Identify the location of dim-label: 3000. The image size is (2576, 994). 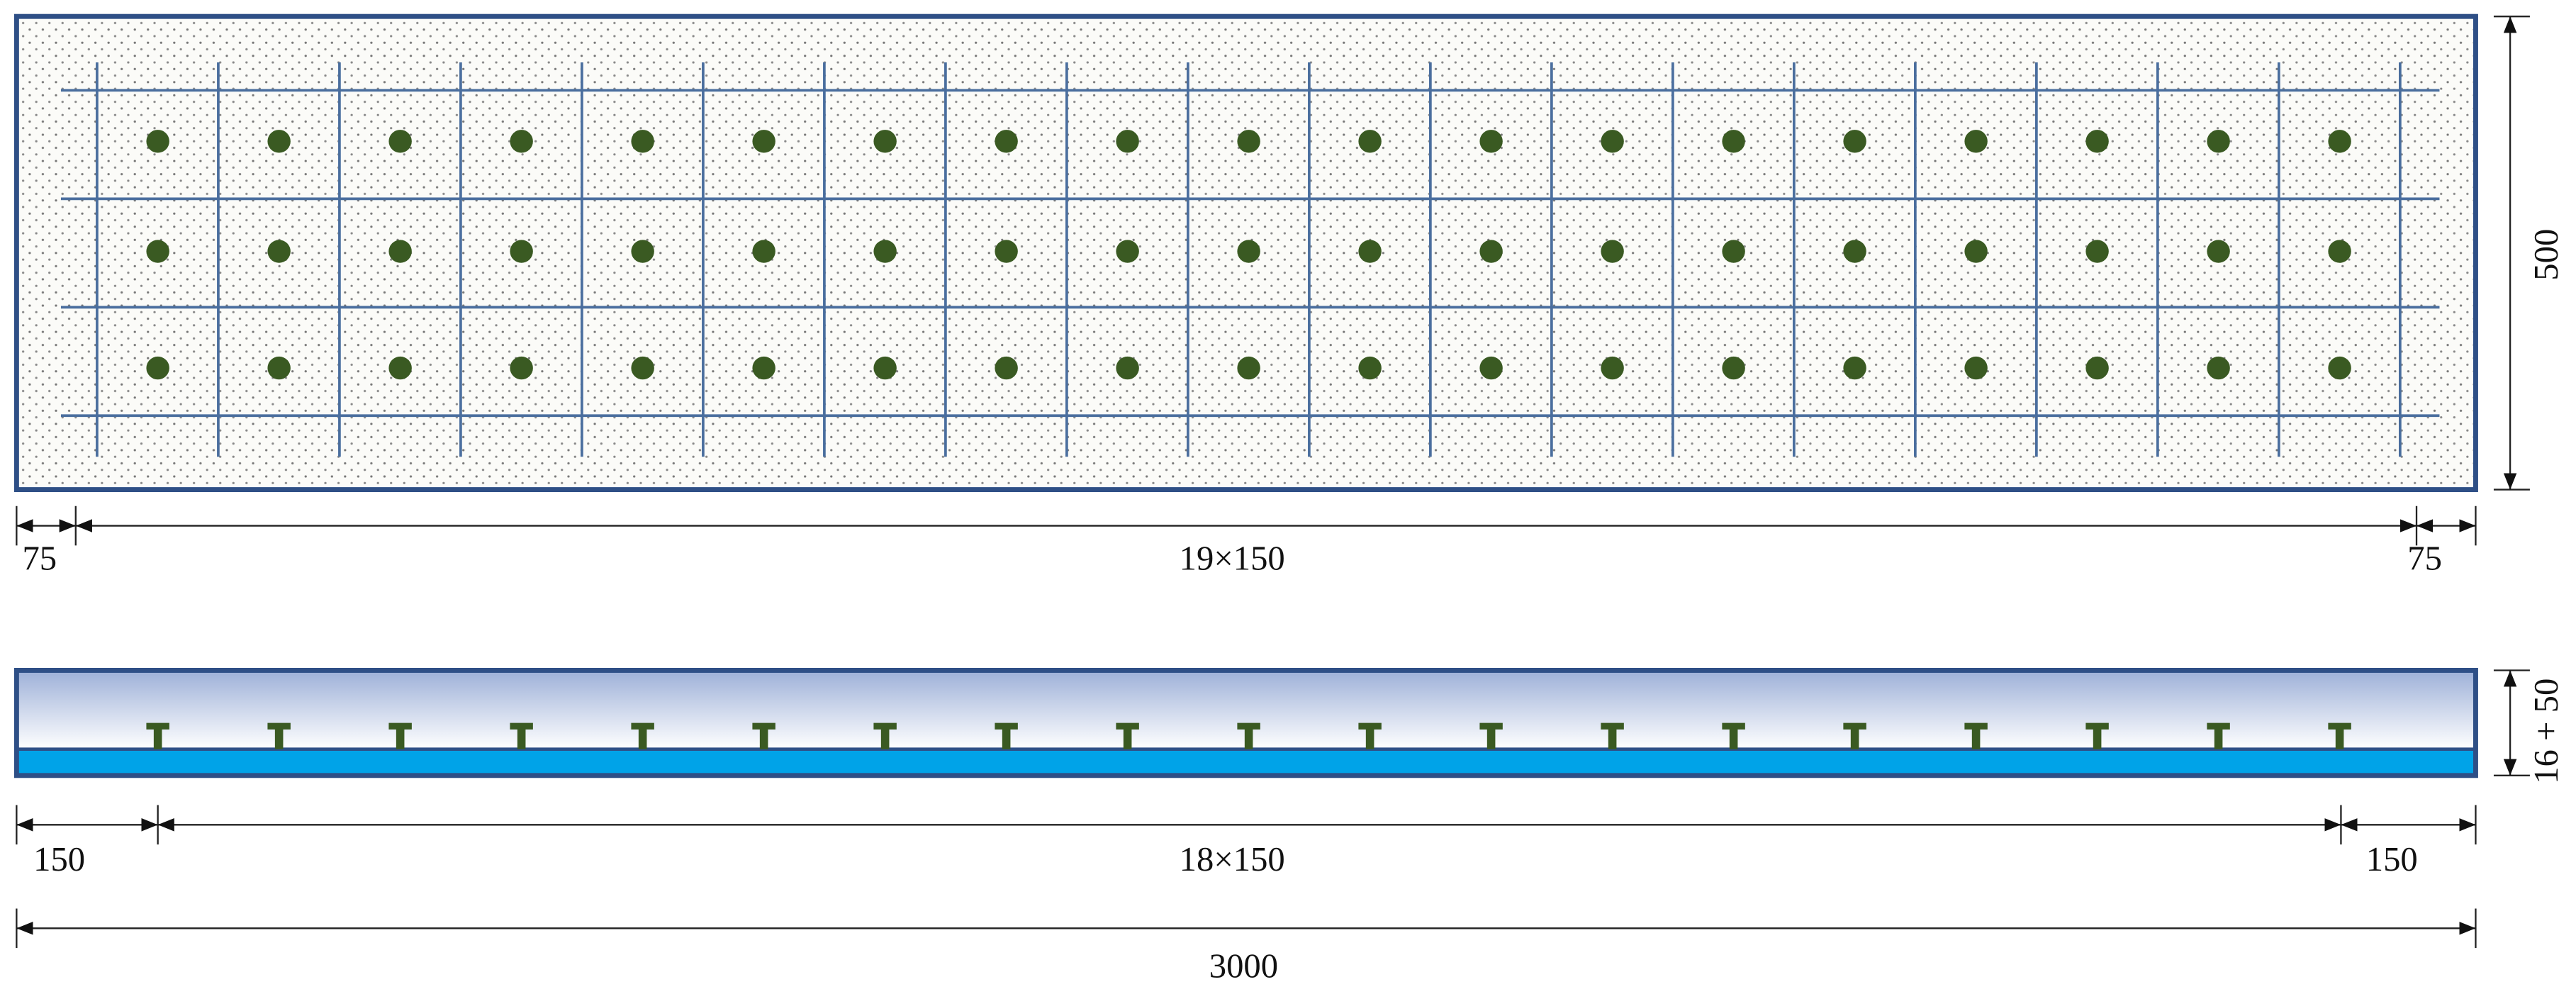
(1244, 965).